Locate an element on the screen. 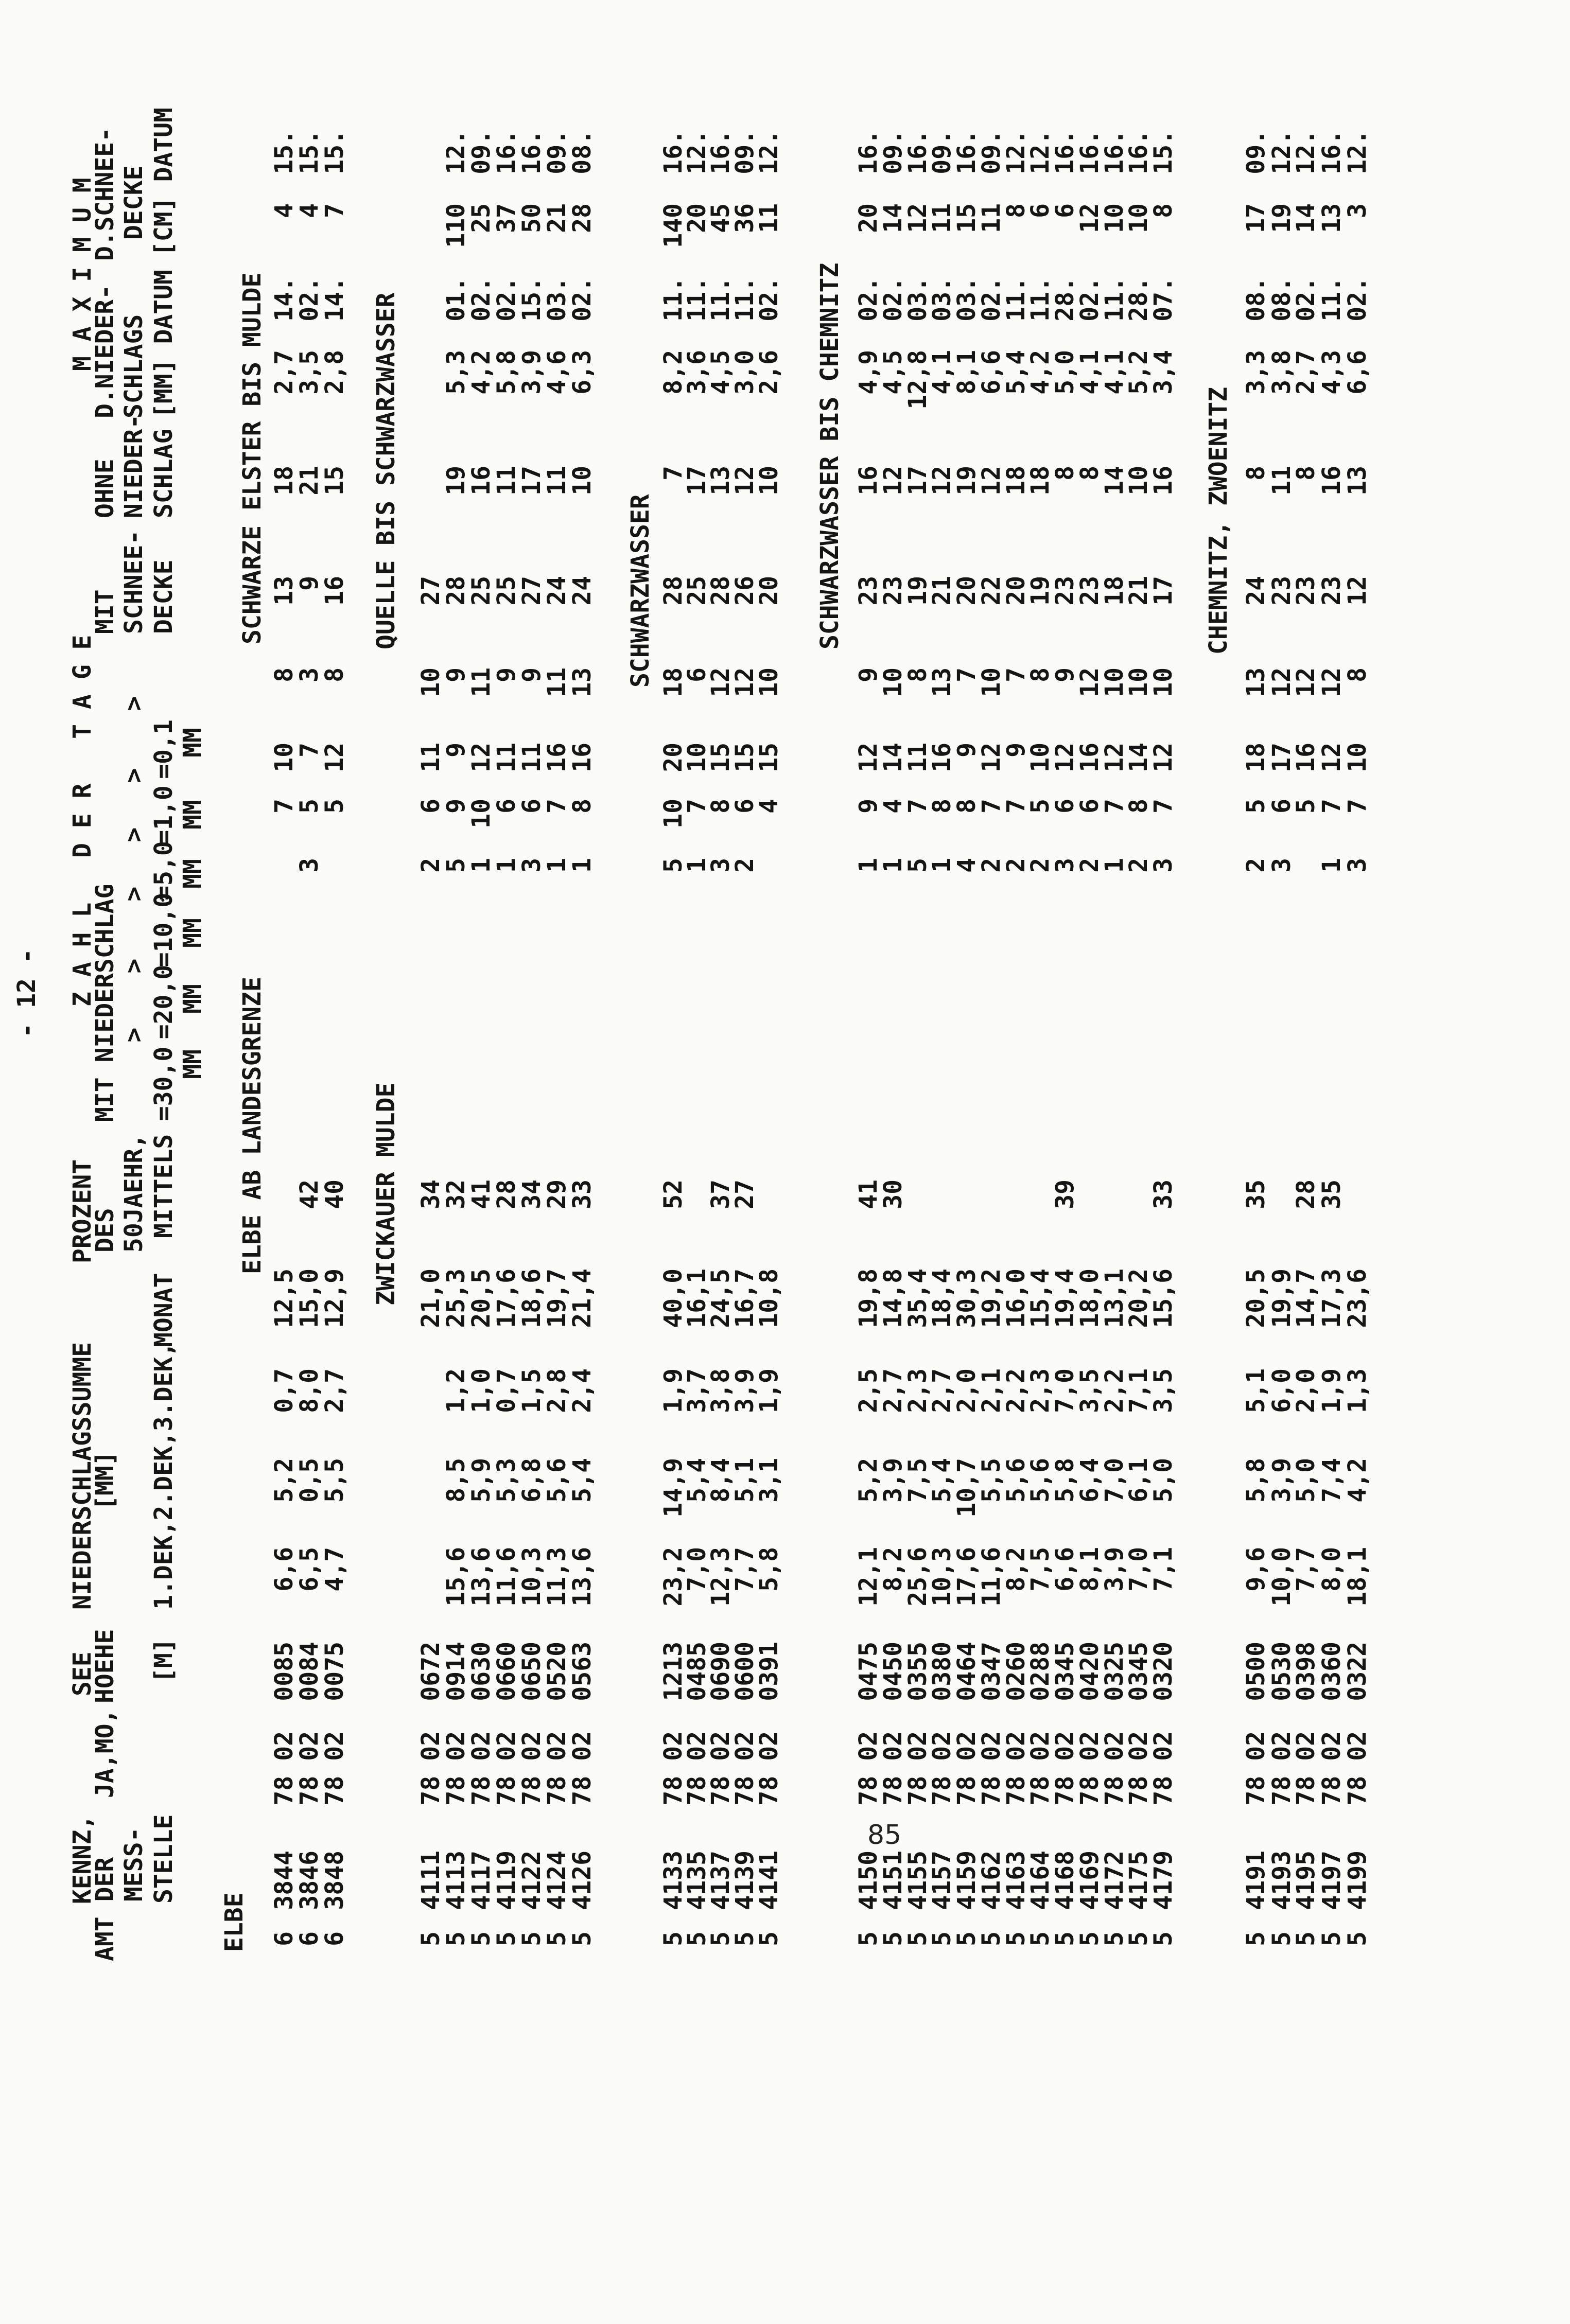 The height and width of the screenshot is (2324, 1570). cell-seehoehe: 0345 is located at coordinates (1139, 1671).